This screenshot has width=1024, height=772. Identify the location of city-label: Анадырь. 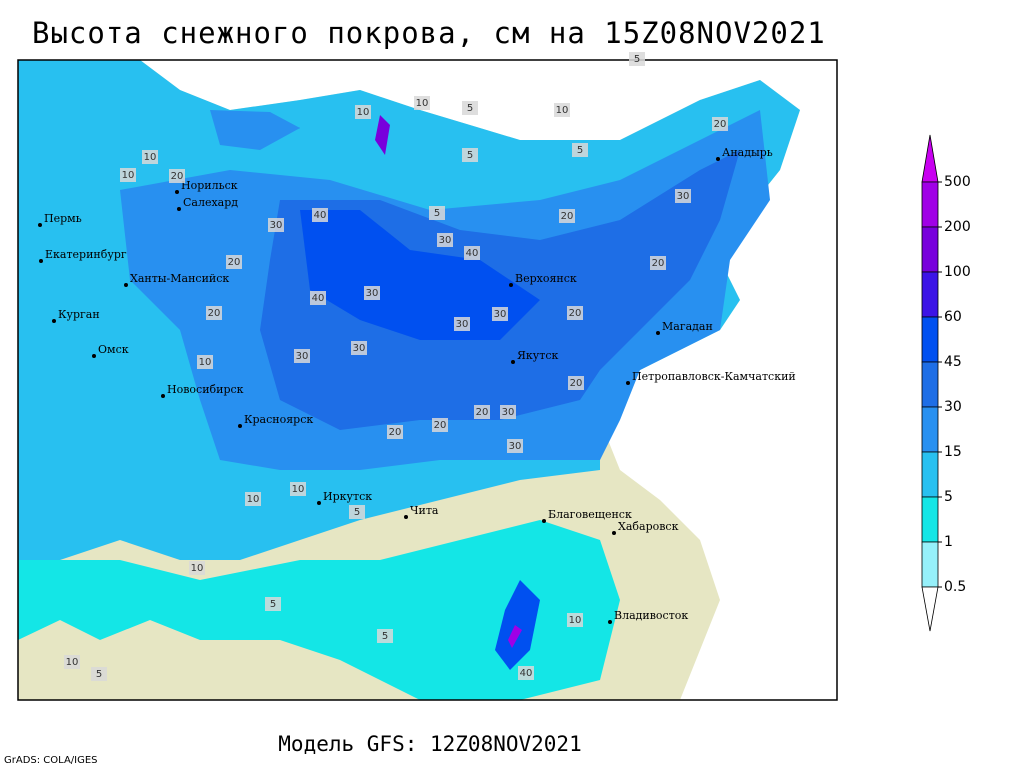
(747, 152).